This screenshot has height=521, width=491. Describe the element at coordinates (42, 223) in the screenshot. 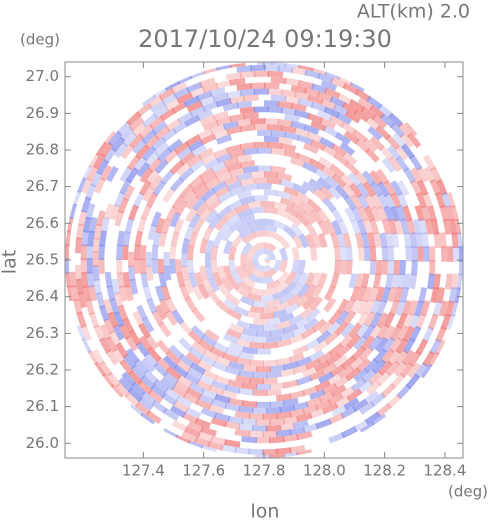

I see `y-tick-label: 26.6` at that location.